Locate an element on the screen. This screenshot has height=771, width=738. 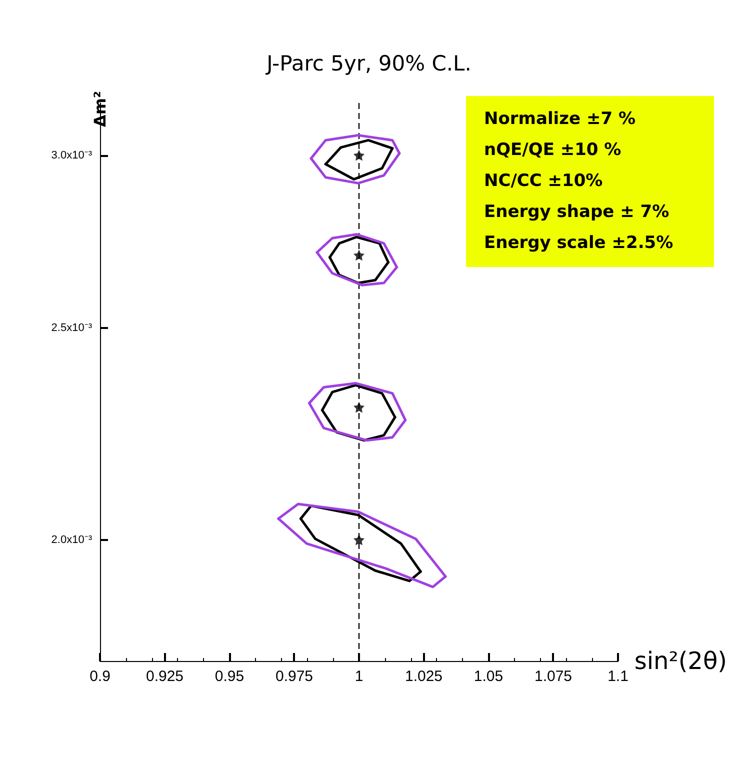
annotation: Energy scale ±2.5% is located at coordinates (579, 243).